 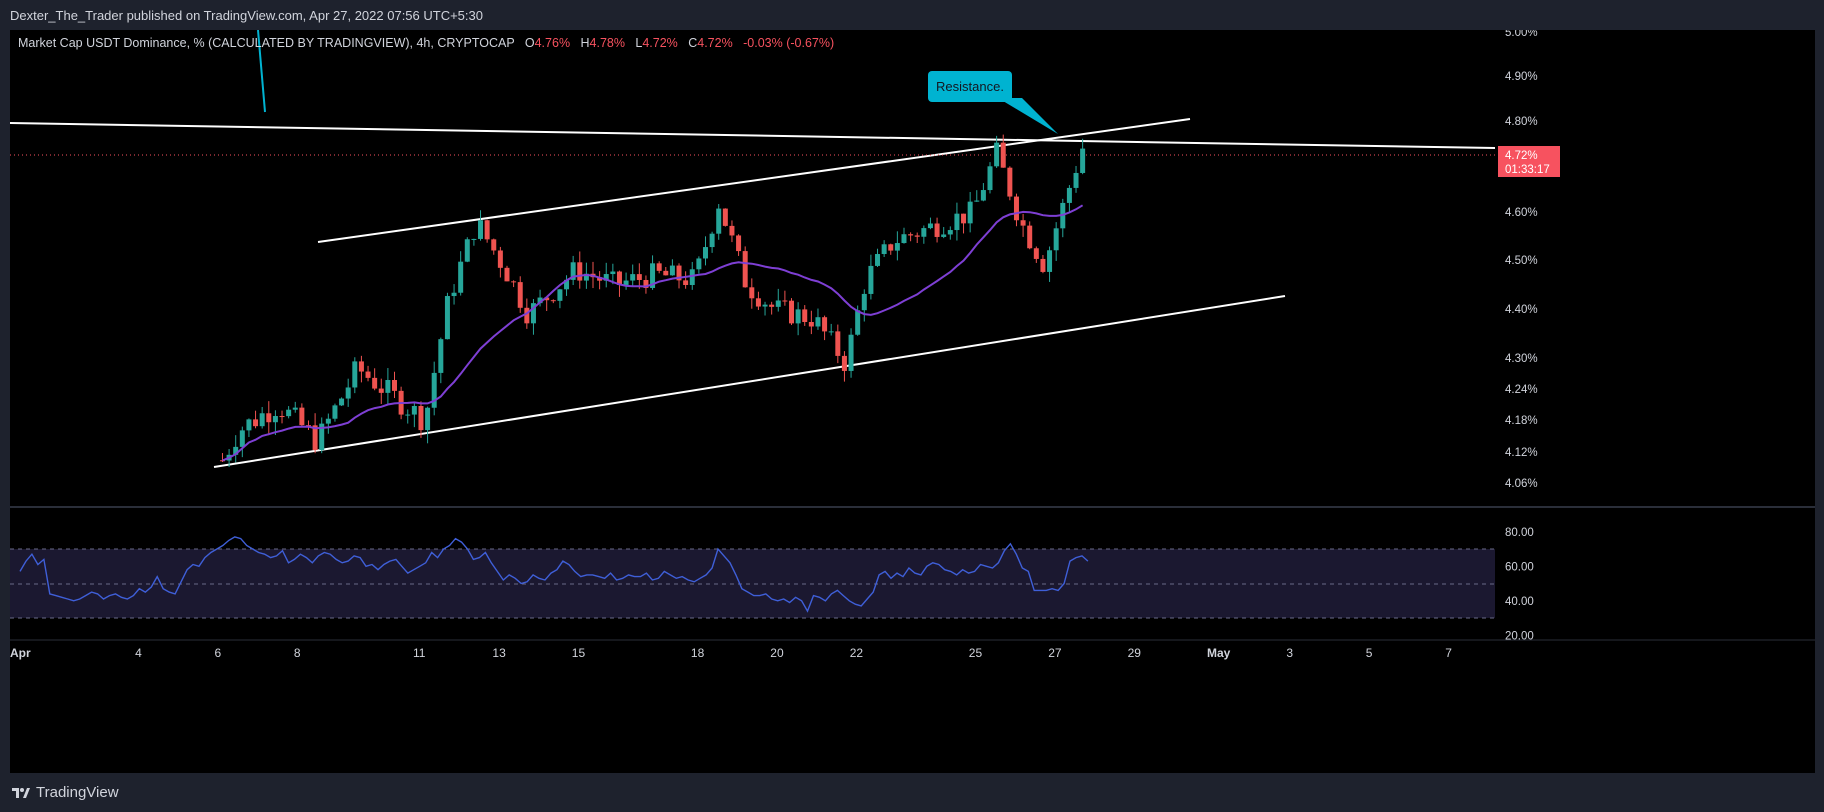 I want to click on resistance-callout: Resistance., so click(x=993, y=102).